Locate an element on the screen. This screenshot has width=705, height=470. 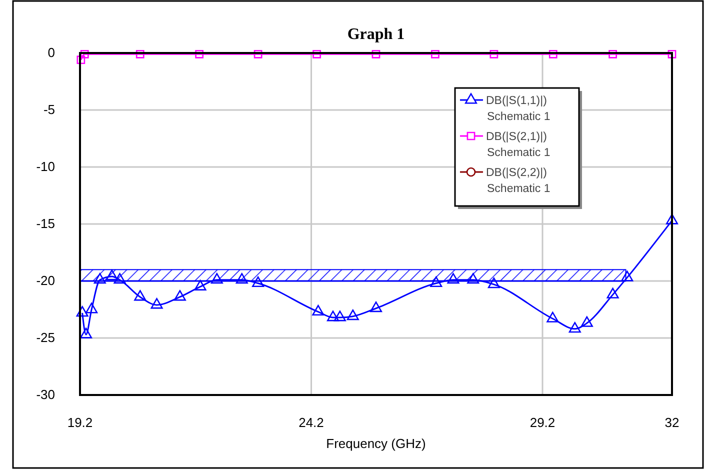
x-tick-label: 24.2 is located at coordinates (311, 422).